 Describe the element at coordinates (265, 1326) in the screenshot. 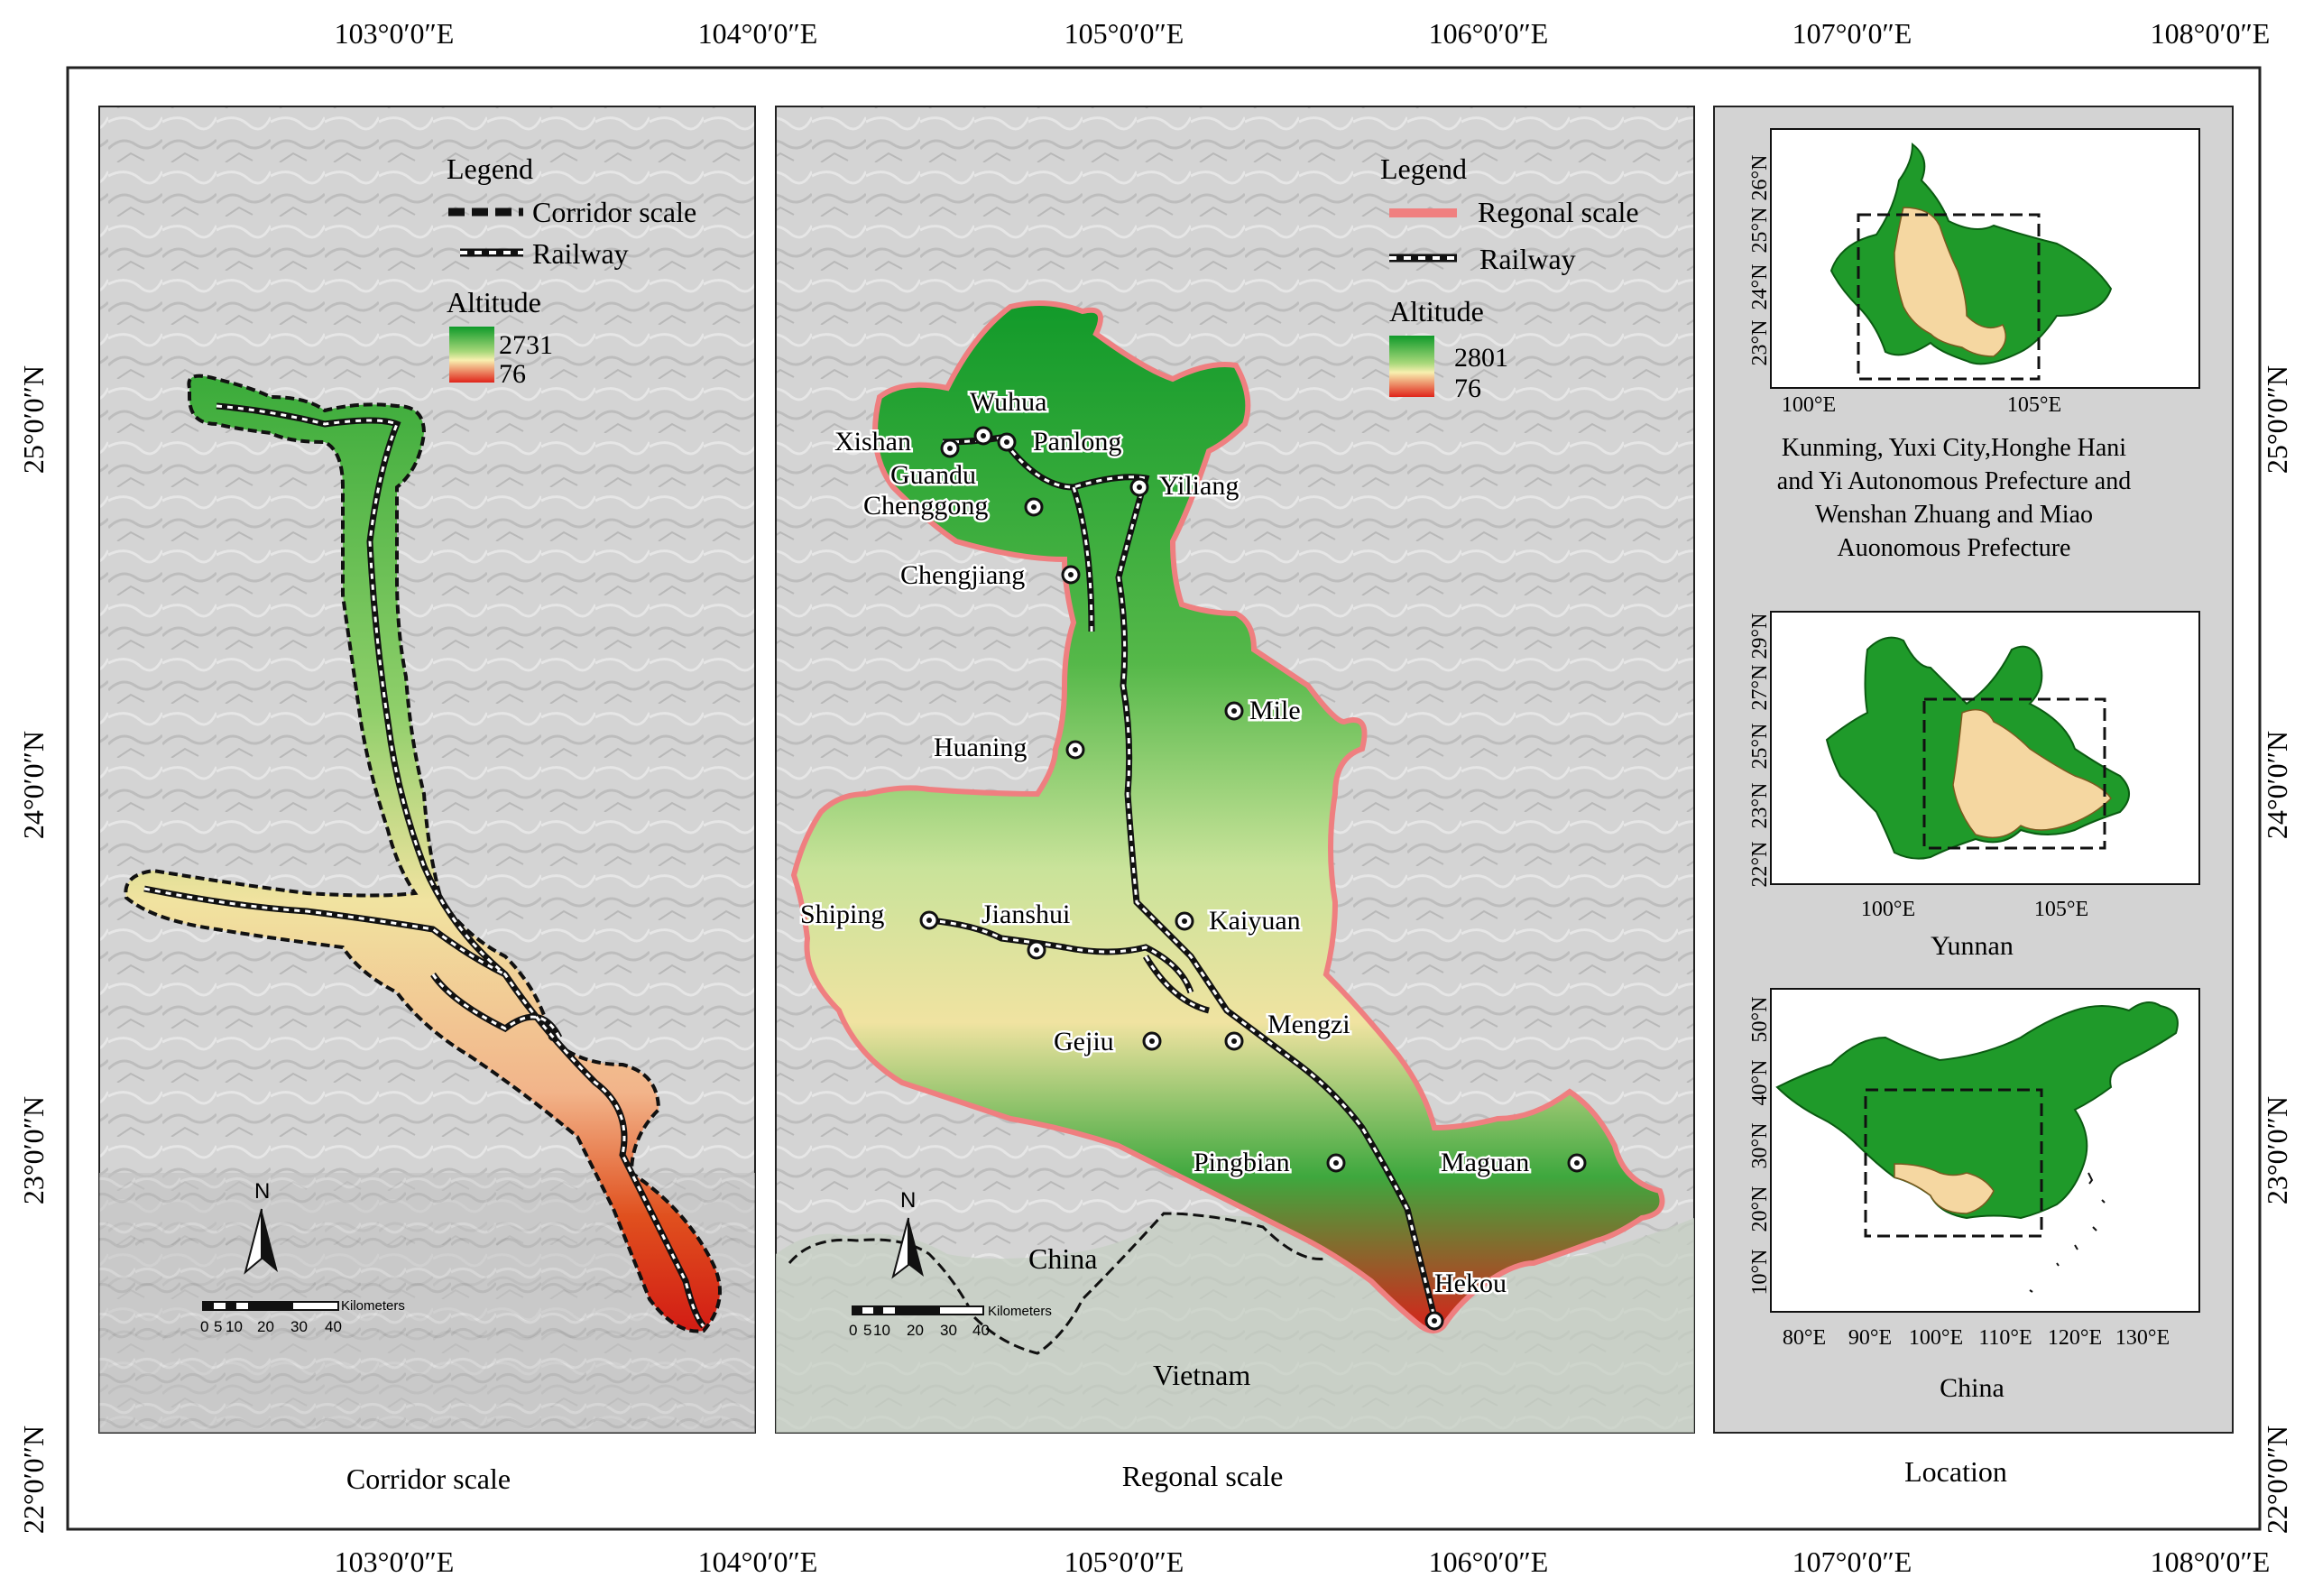

I see `svg-text: 20` at that location.